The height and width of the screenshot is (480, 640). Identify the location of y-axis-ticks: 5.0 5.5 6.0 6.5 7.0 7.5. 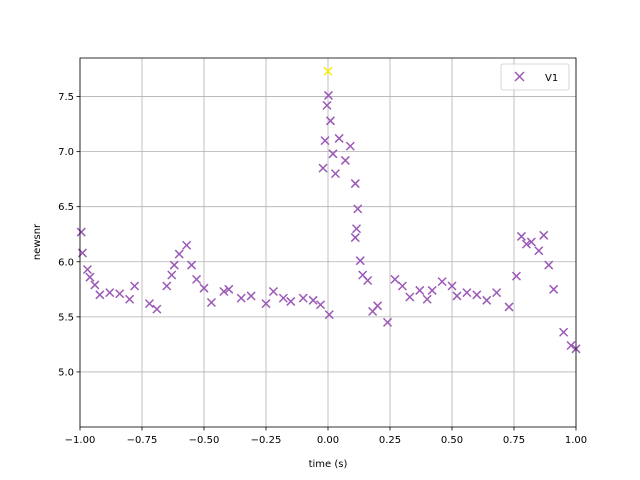
(69, 235).